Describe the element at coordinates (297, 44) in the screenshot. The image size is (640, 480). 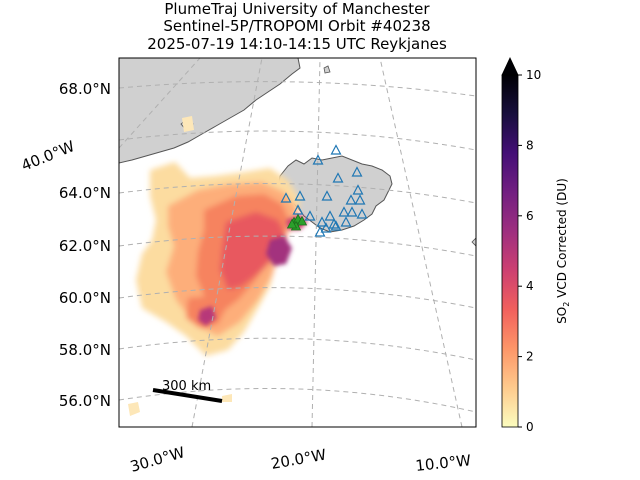
I see `title-line-3: 2025-07-19 14:10-14:15 UTC Reykjanes` at that location.